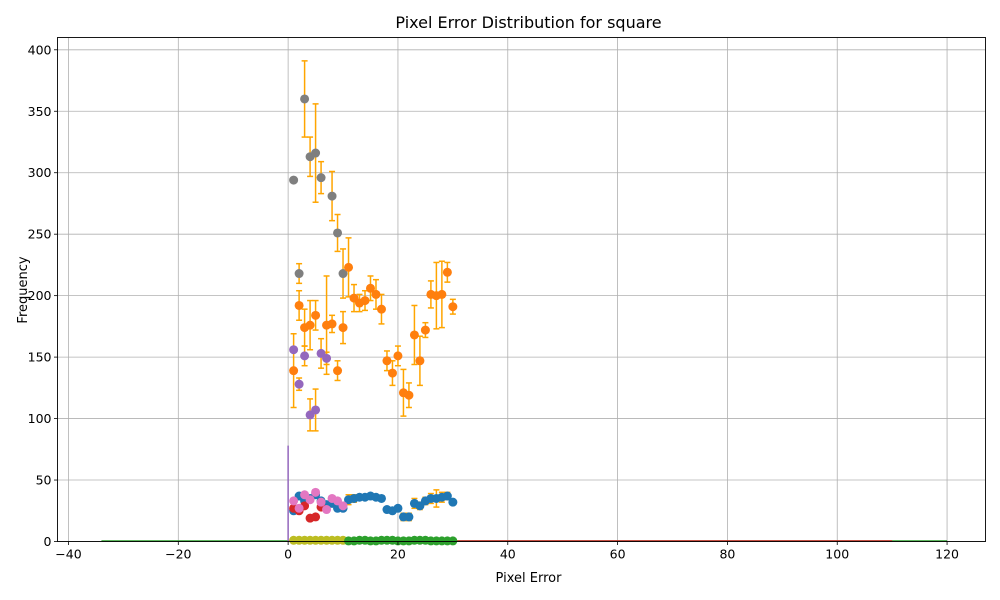  What do you see at coordinates (40, 234) in the screenshot?
I see `y-tick-label: 250` at bounding box center [40, 234].